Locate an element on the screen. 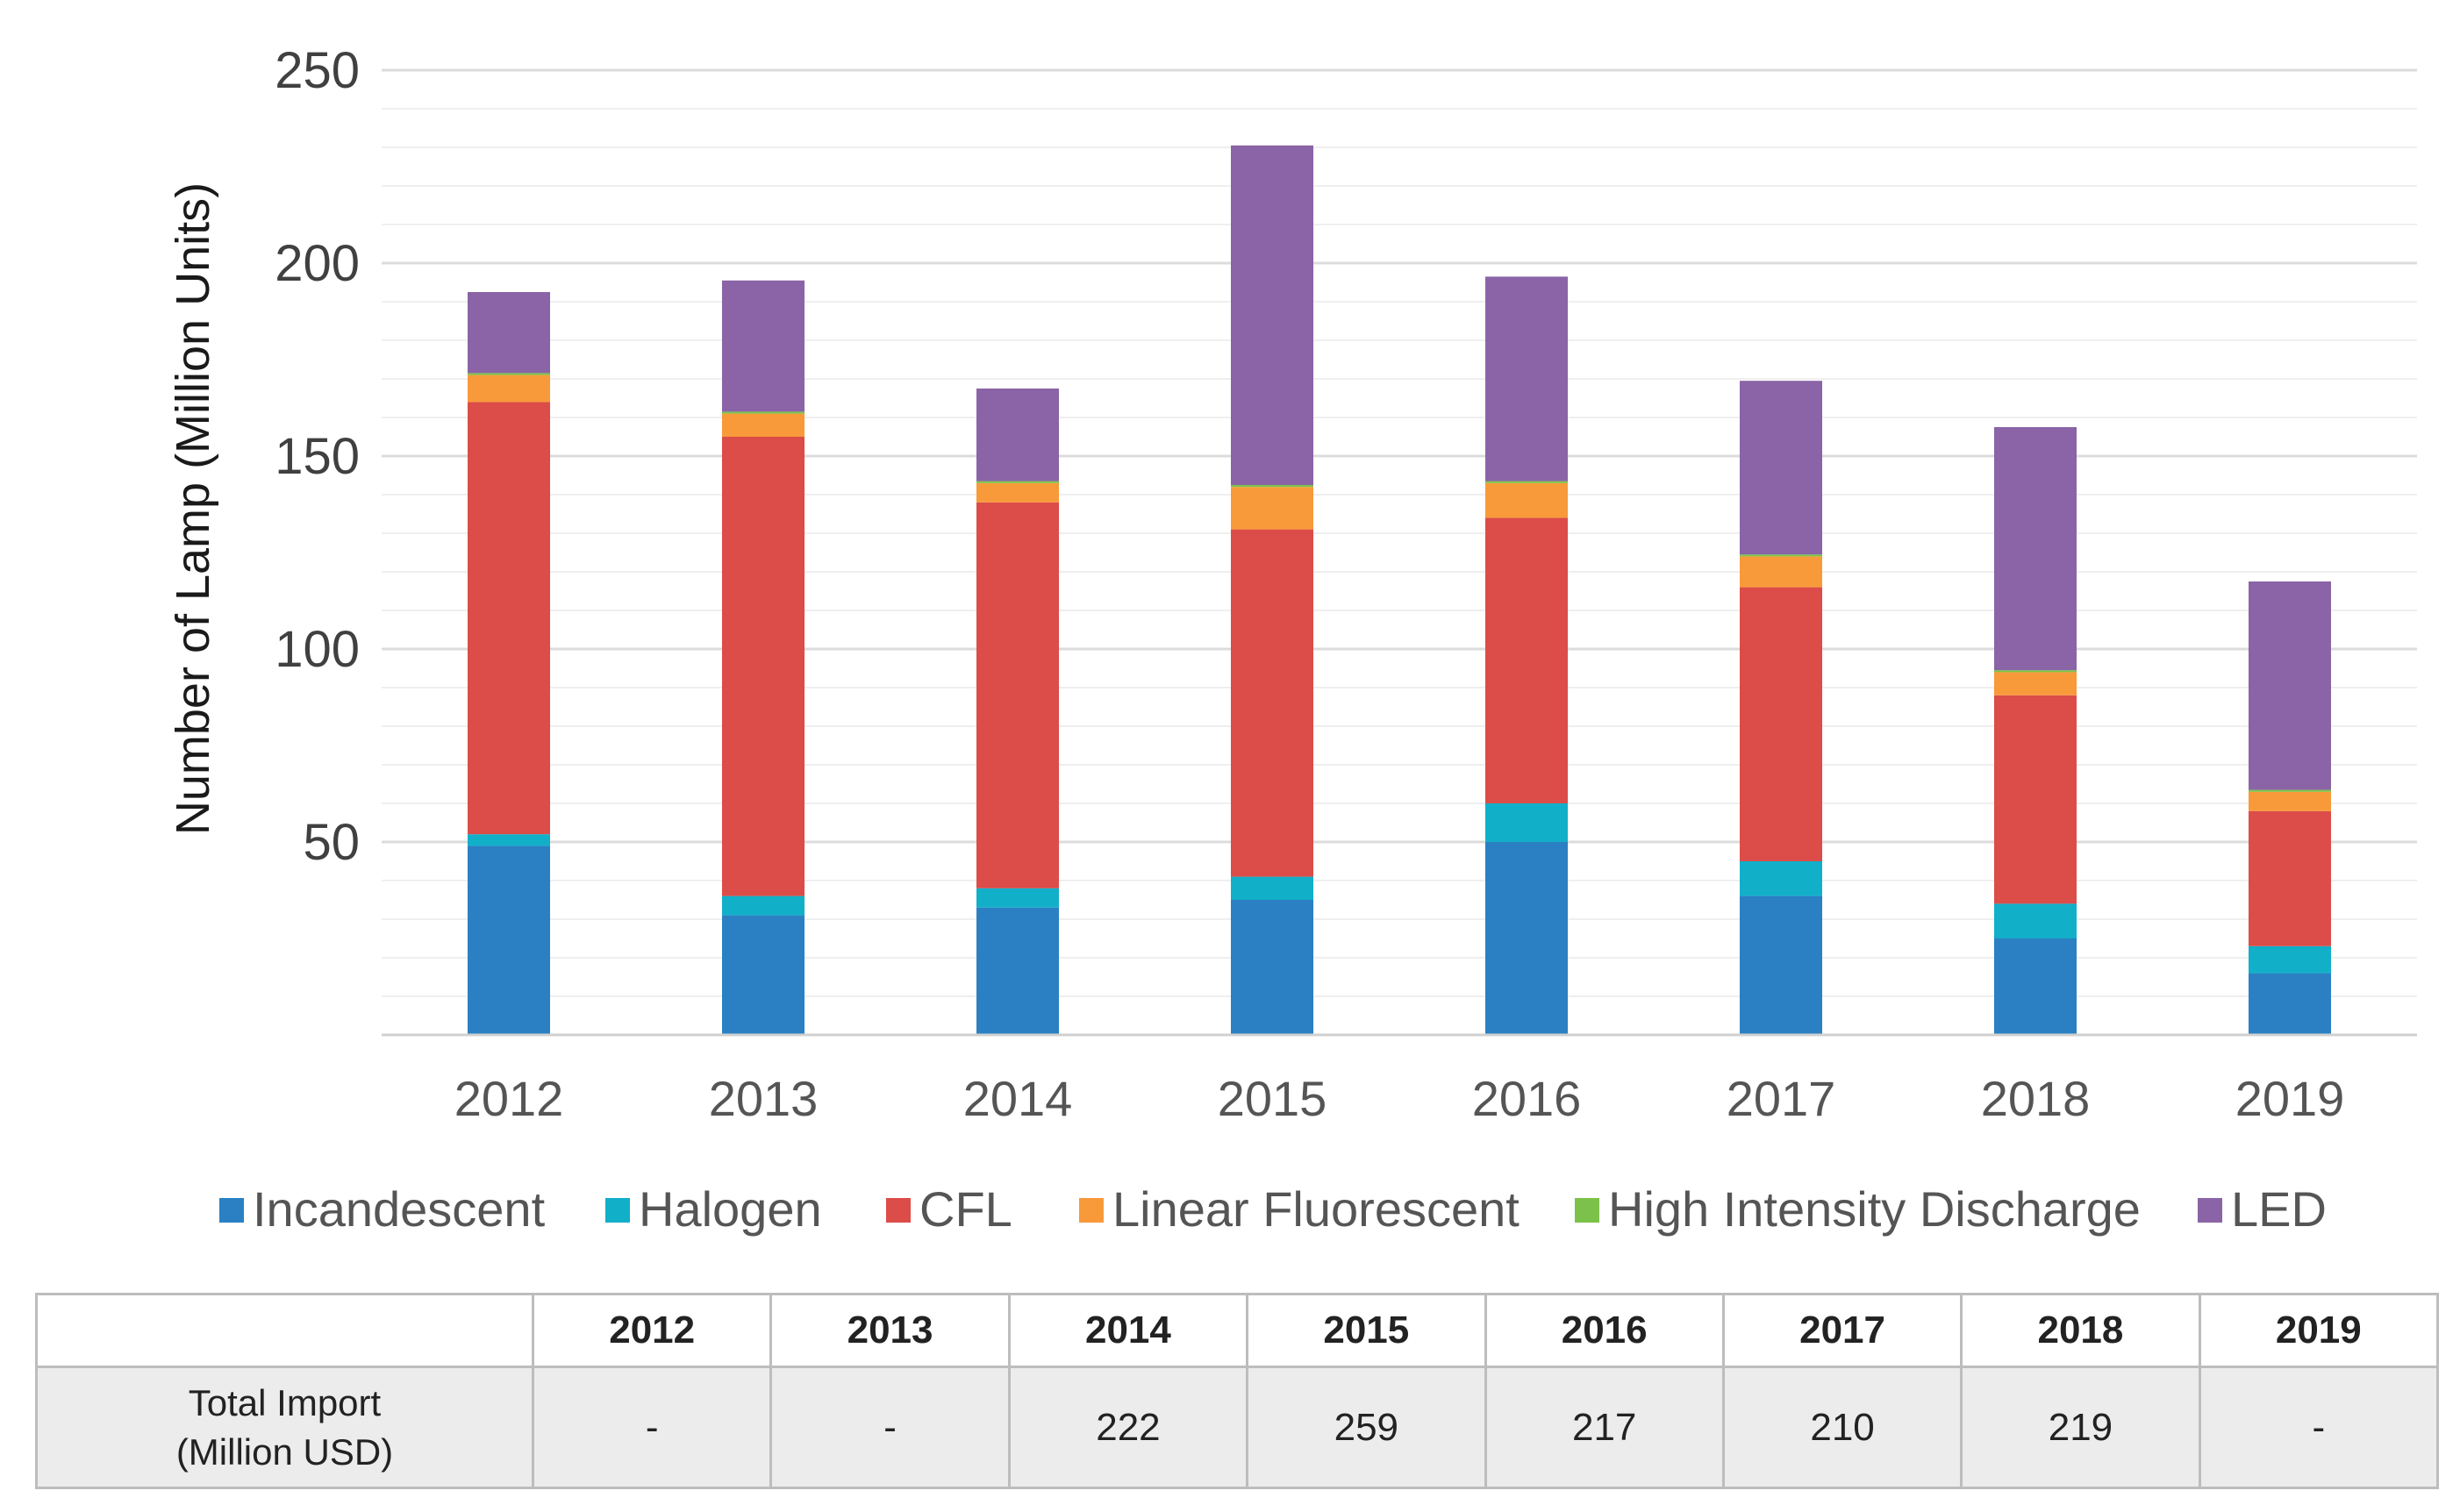  table-header-year: 2014 is located at coordinates (1128, 1330).